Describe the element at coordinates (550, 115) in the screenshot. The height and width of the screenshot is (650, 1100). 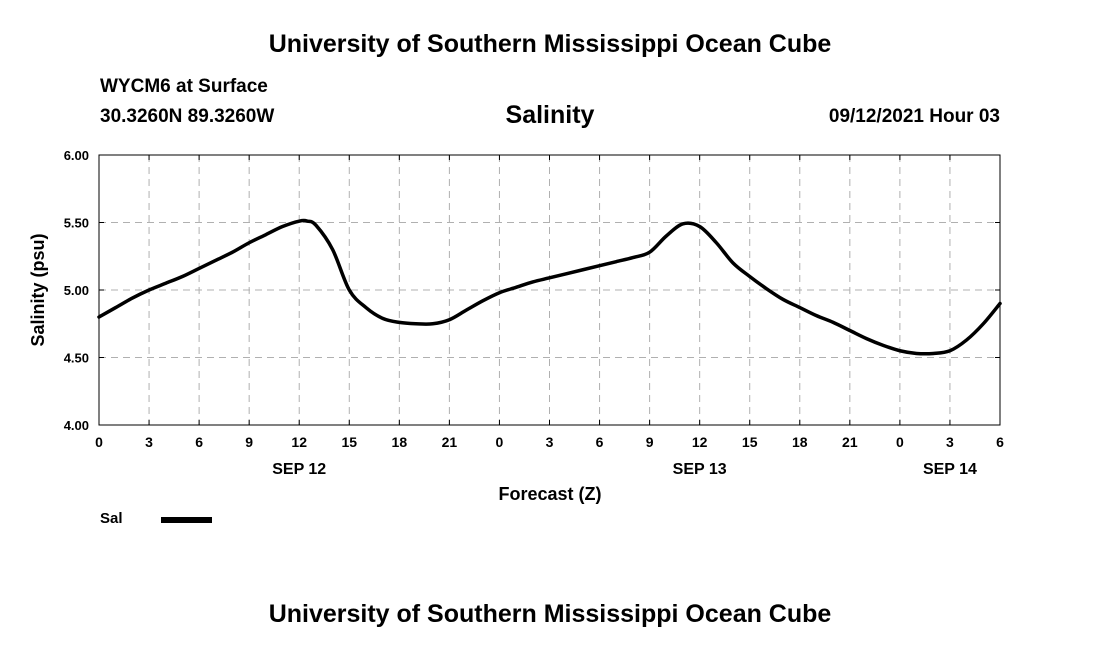
I see `chart-title: Salinity` at that location.